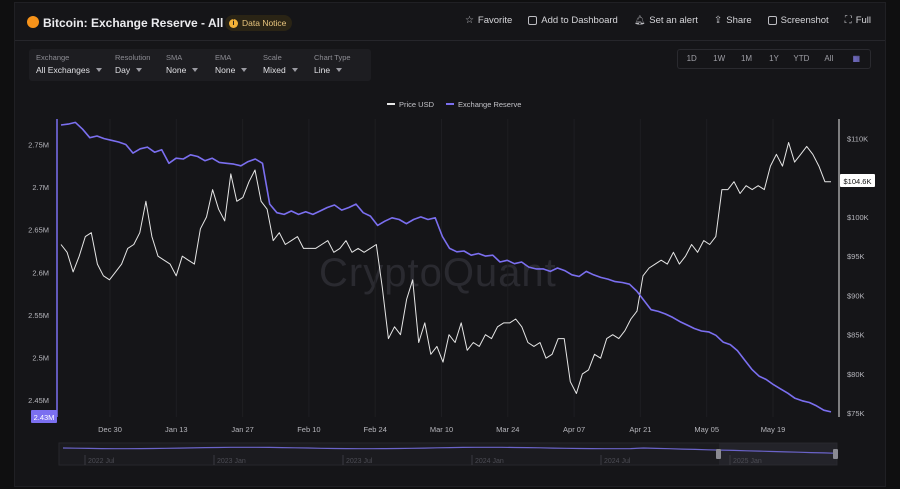  I want to click on x-axis-tick: Dec 30, so click(110, 429).